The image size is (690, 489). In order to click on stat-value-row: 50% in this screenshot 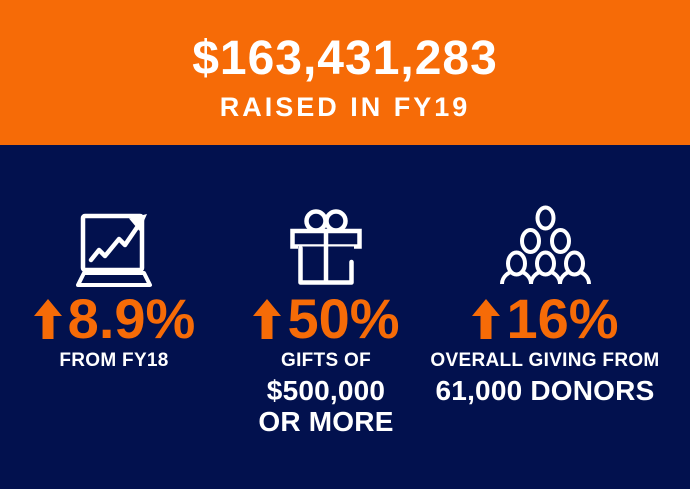, I will do `click(326, 318)`.